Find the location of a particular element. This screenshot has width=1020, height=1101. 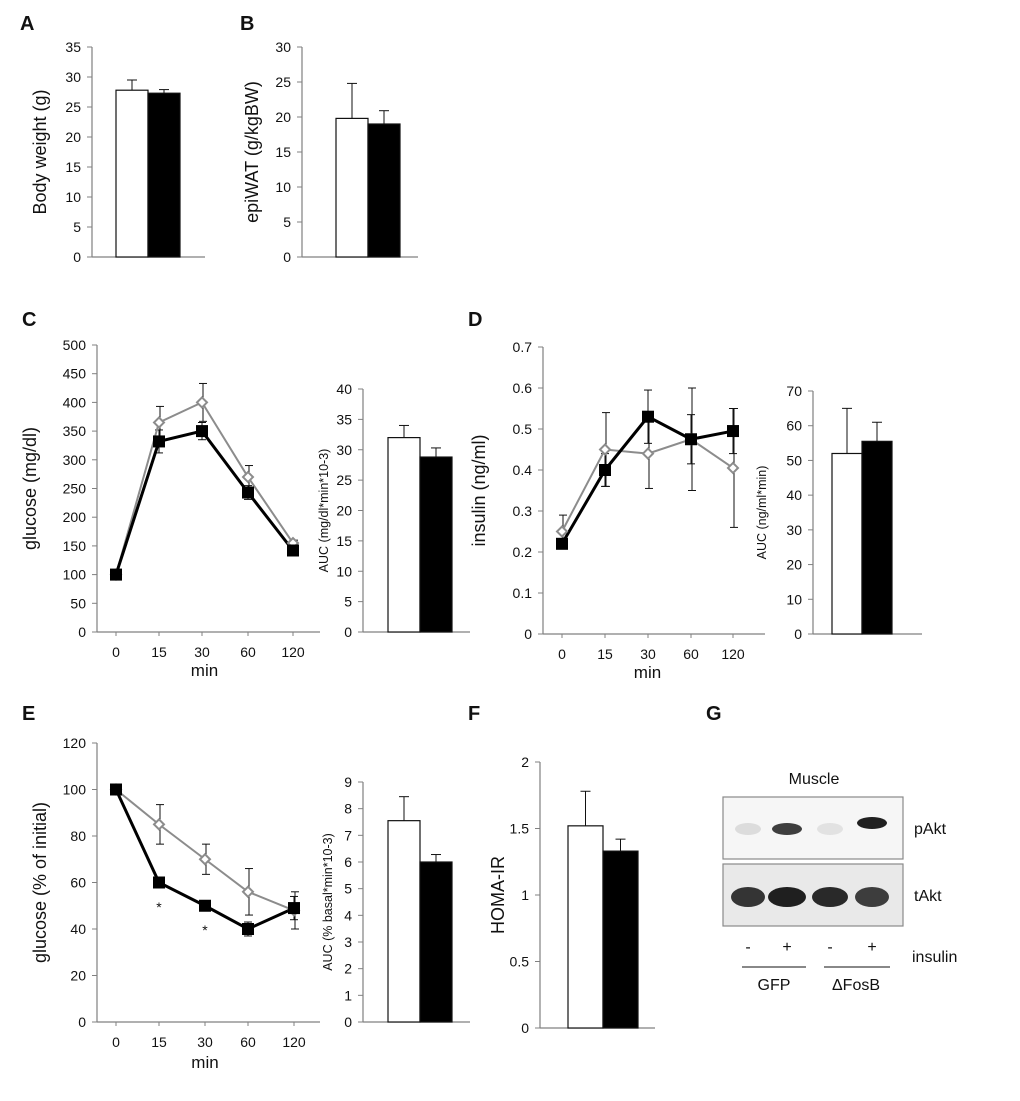

bar-D_auc-fosb is located at coordinates (877, 537).